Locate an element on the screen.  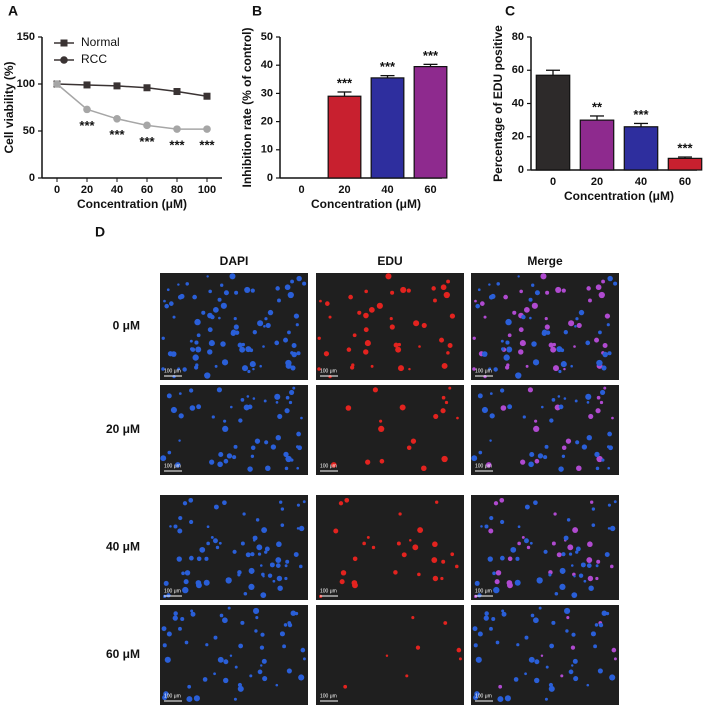
y-tick-label: 30 is located at coordinates (267, 93).